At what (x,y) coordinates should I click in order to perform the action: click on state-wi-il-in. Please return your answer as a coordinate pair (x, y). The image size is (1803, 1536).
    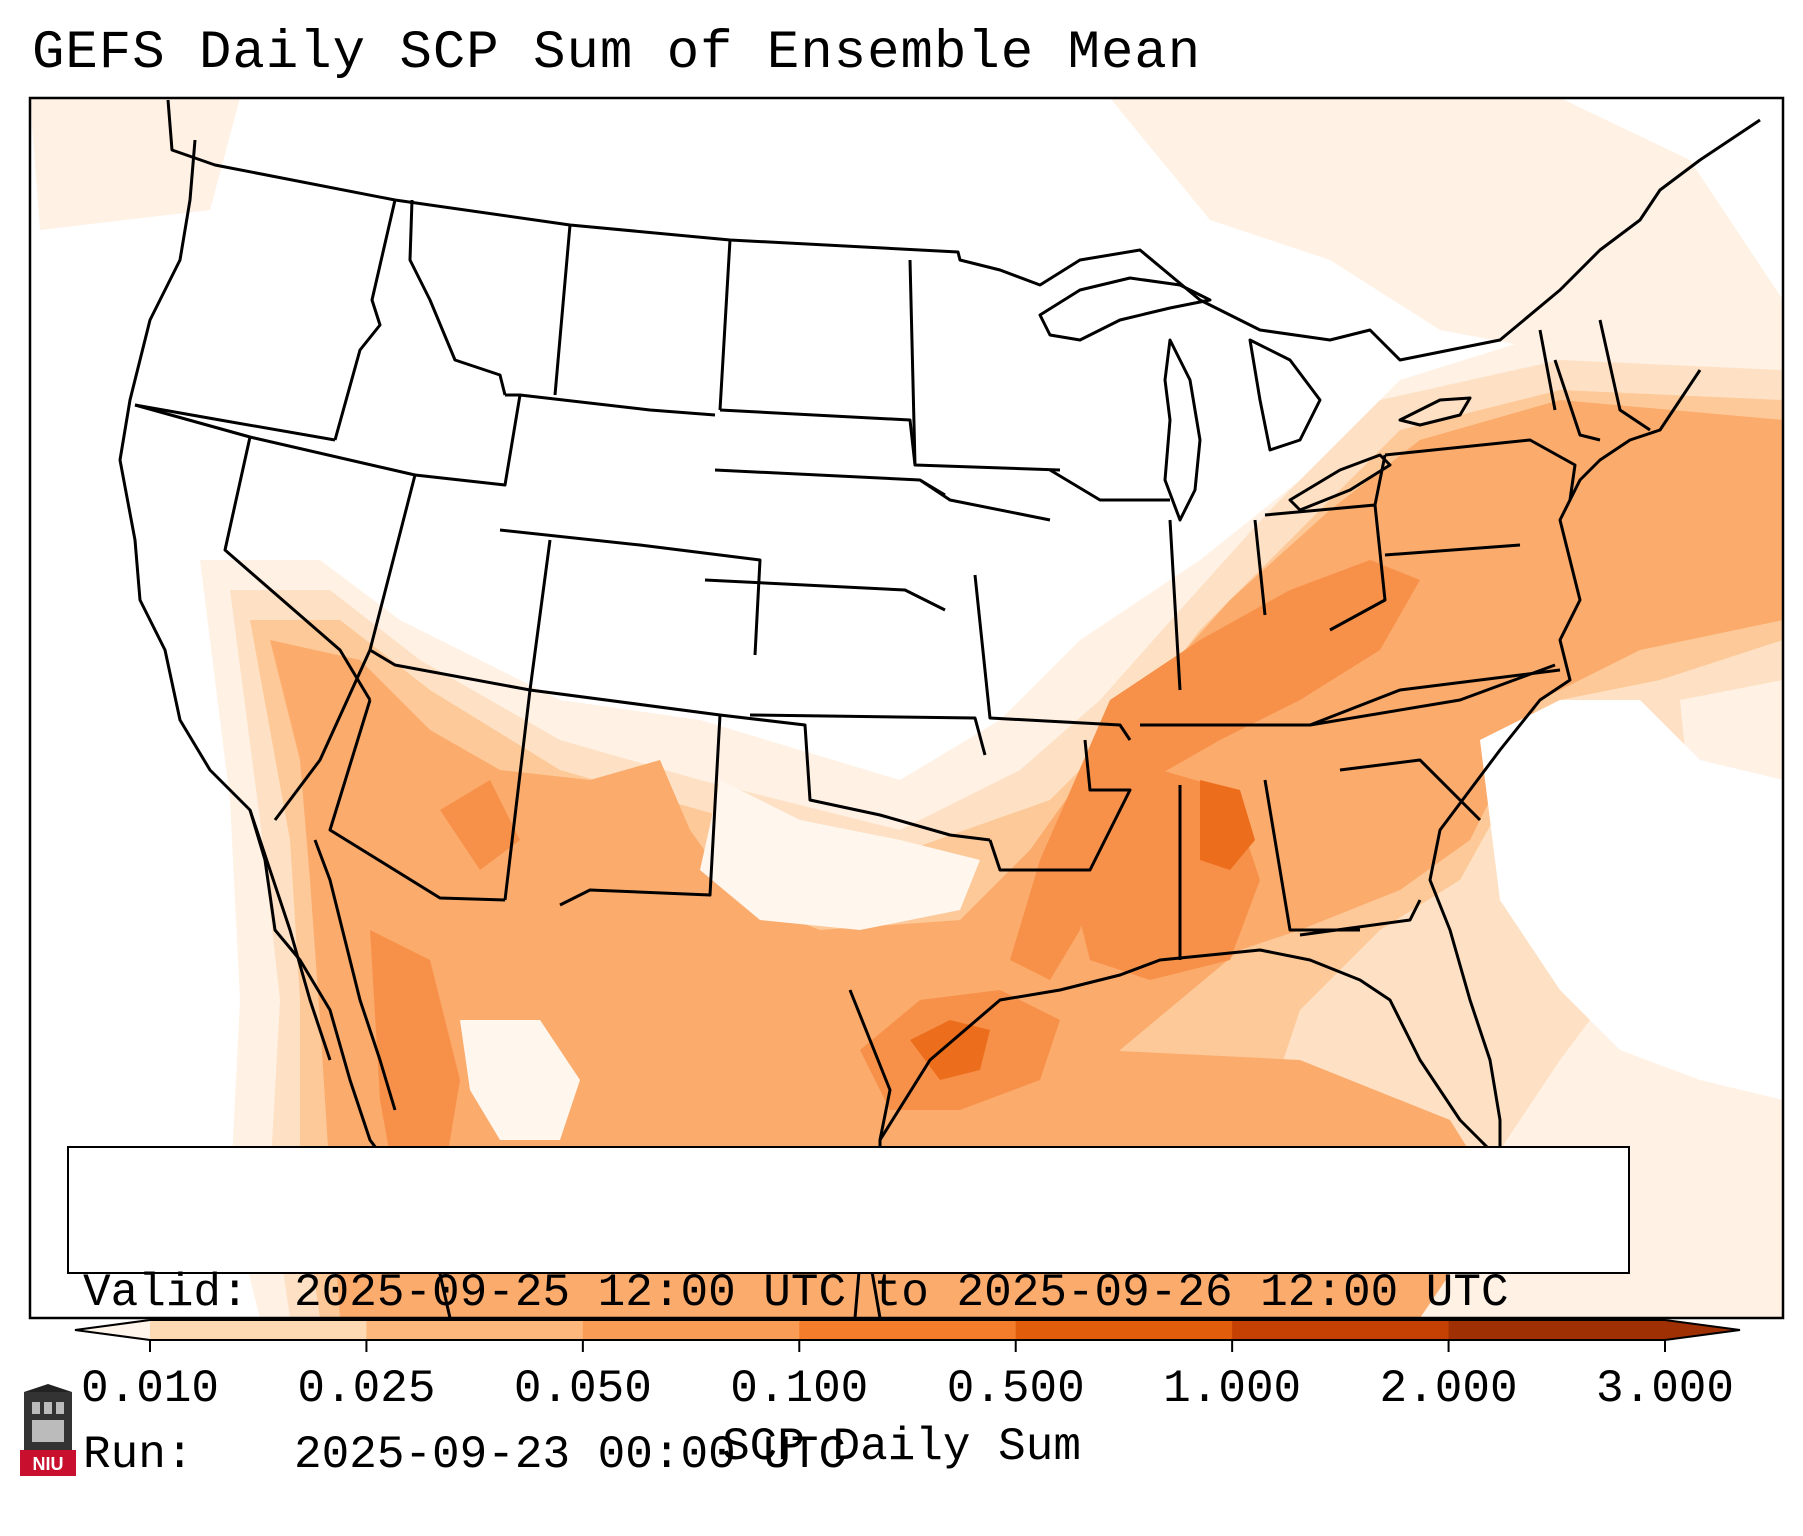
    Looking at the image, I should click on (1158, 579).